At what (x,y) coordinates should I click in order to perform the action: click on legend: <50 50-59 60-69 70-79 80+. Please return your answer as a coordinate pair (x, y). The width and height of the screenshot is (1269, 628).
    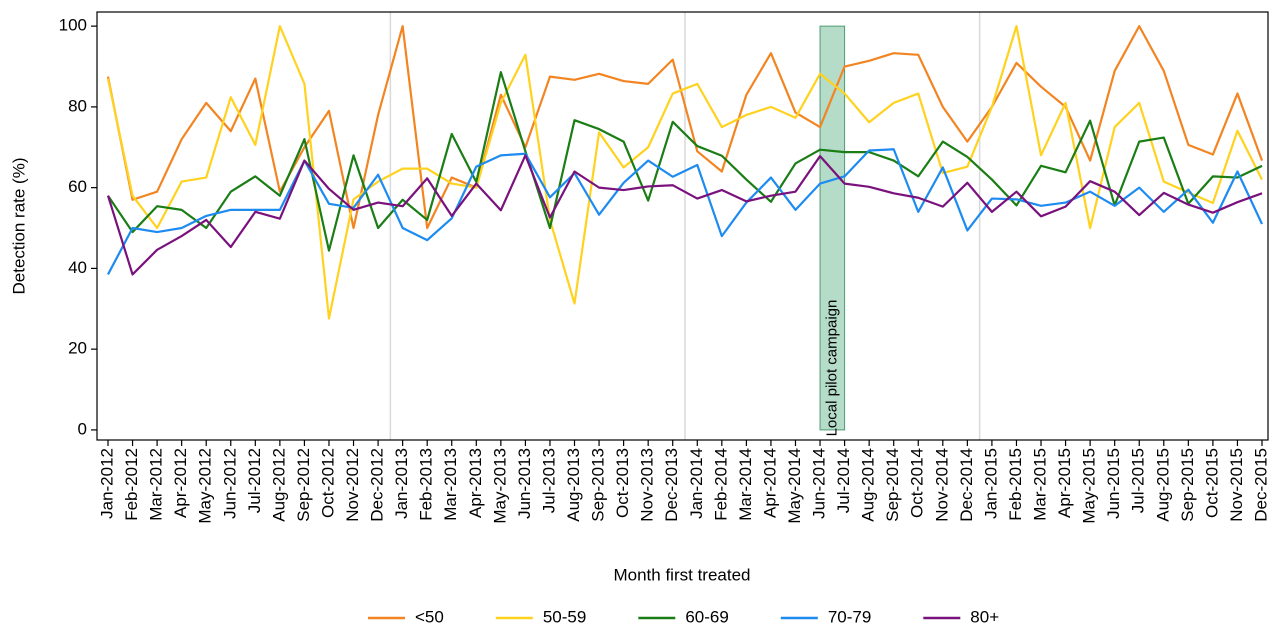
    Looking at the image, I should click on (683, 616).